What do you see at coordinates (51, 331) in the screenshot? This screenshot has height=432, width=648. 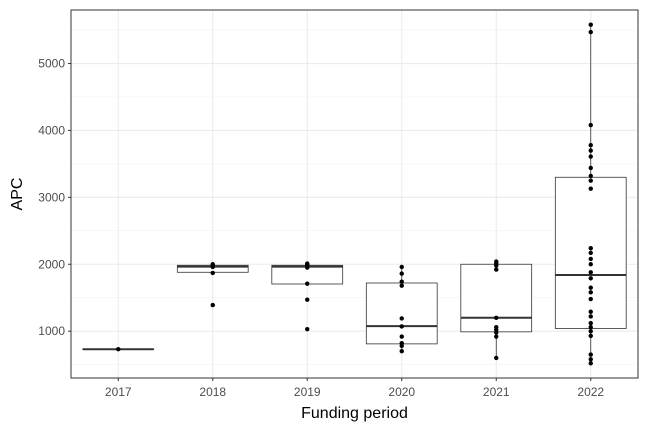 I see `y-tick-label: 1000` at bounding box center [51, 331].